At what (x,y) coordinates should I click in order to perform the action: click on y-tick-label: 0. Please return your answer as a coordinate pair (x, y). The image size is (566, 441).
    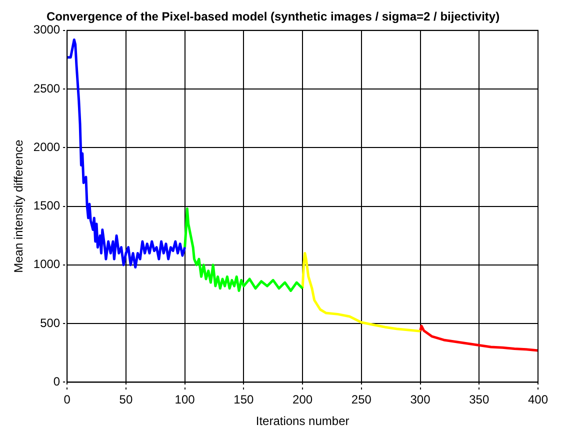
    Looking at the image, I should click on (56, 381).